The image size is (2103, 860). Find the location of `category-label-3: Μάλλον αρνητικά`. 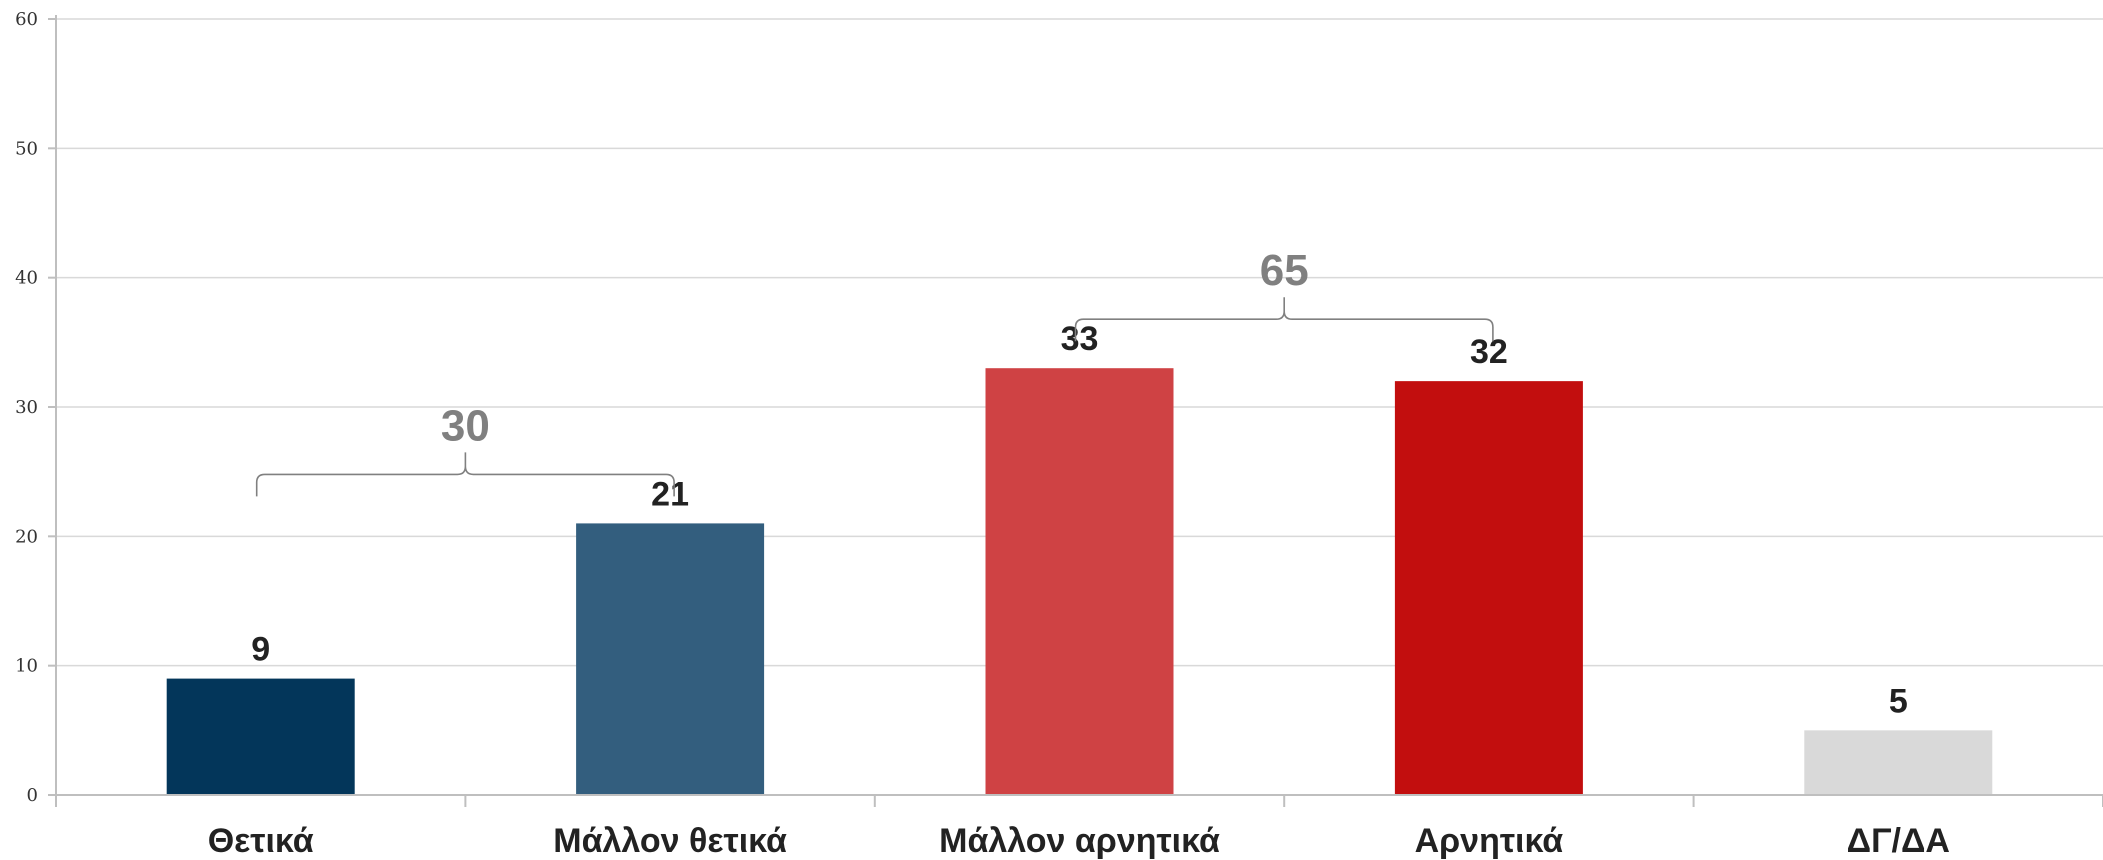

category-label-3: Μάλλον αρνητικά is located at coordinates (1079, 841).